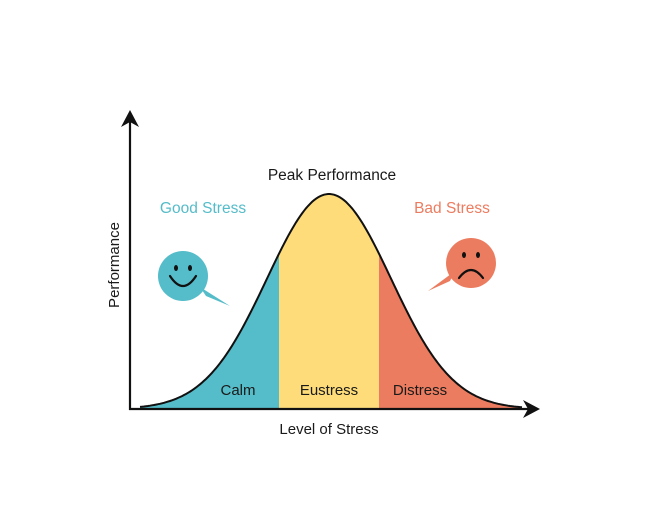 Image resolution: width=661 pixels, height=529 pixels. What do you see at coordinates (215, 296) in the screenshot?
I see `speech-bubble-tail` at bounding box center [215, 296].